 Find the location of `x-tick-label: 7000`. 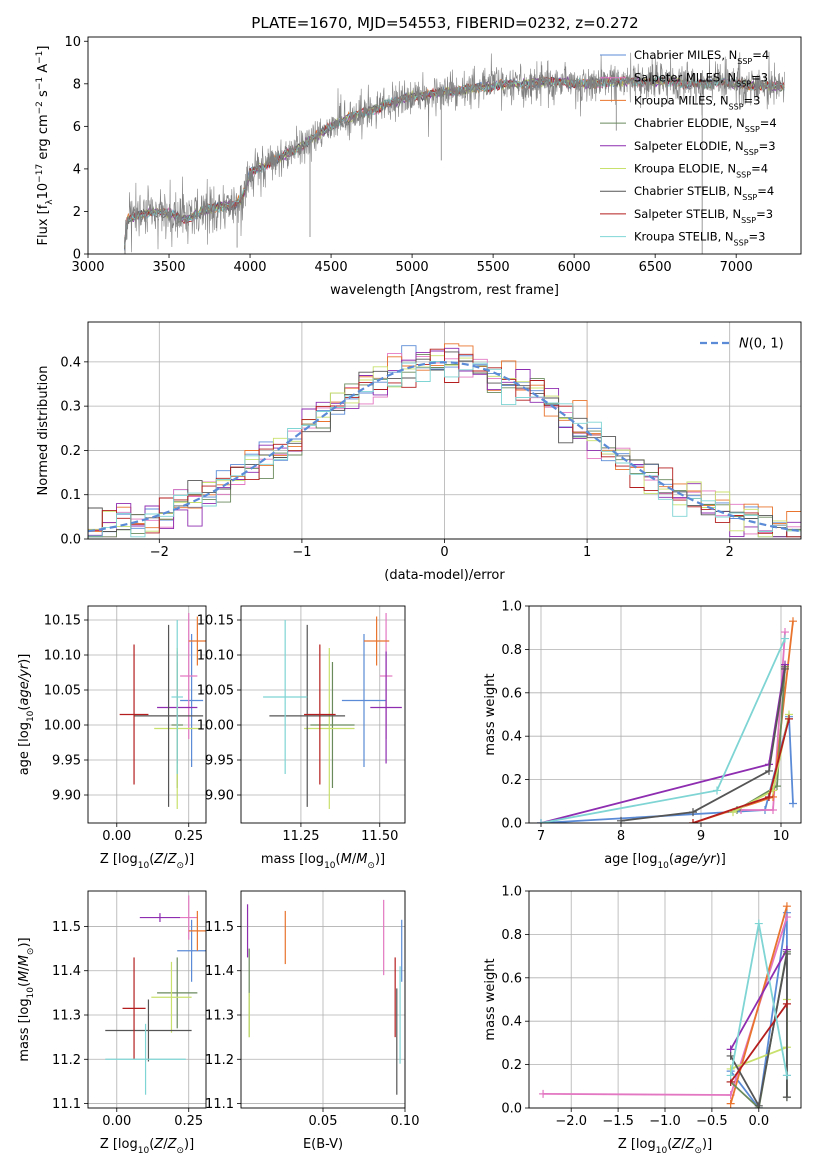

x-tick-label: 7000 is located at coordinates (736, 267).